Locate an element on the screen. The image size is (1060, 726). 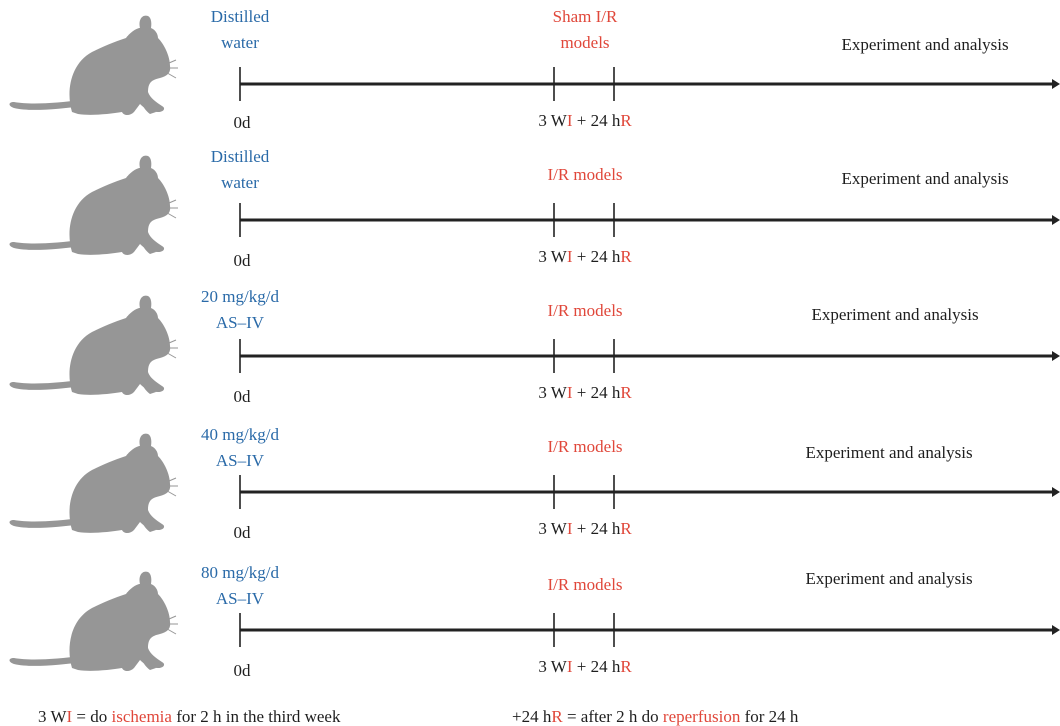
treatment-label: 40 mg/kg/d is located at coordinates (240, 434).